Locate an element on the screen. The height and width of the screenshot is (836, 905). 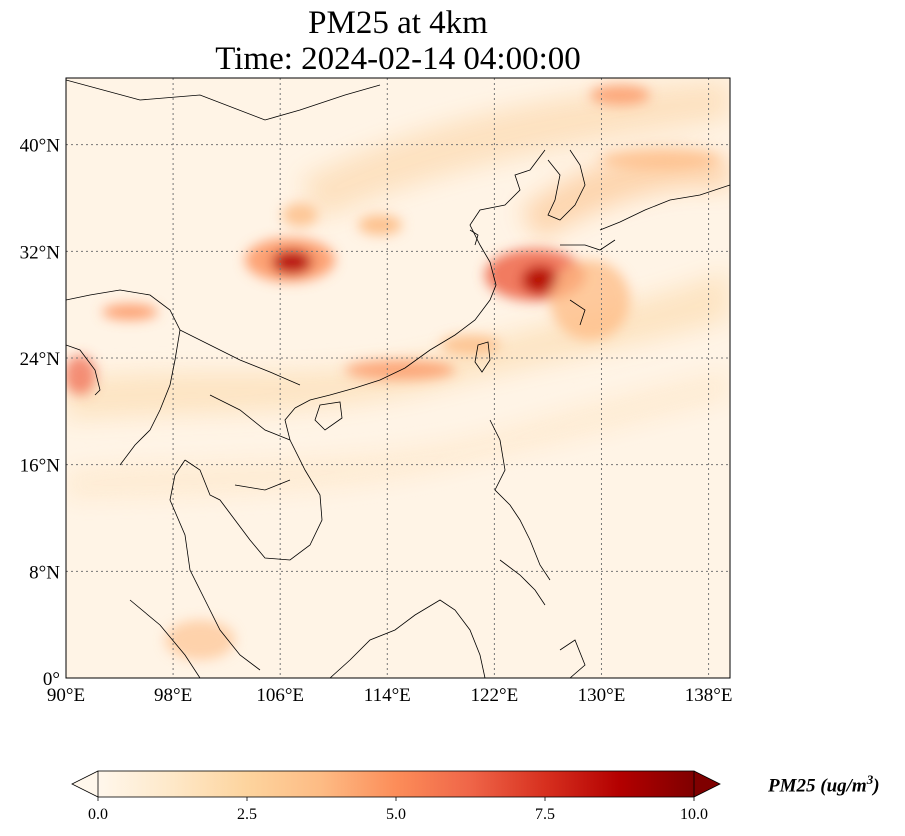
colorbar-gradient is located at coordinates (396, 784).